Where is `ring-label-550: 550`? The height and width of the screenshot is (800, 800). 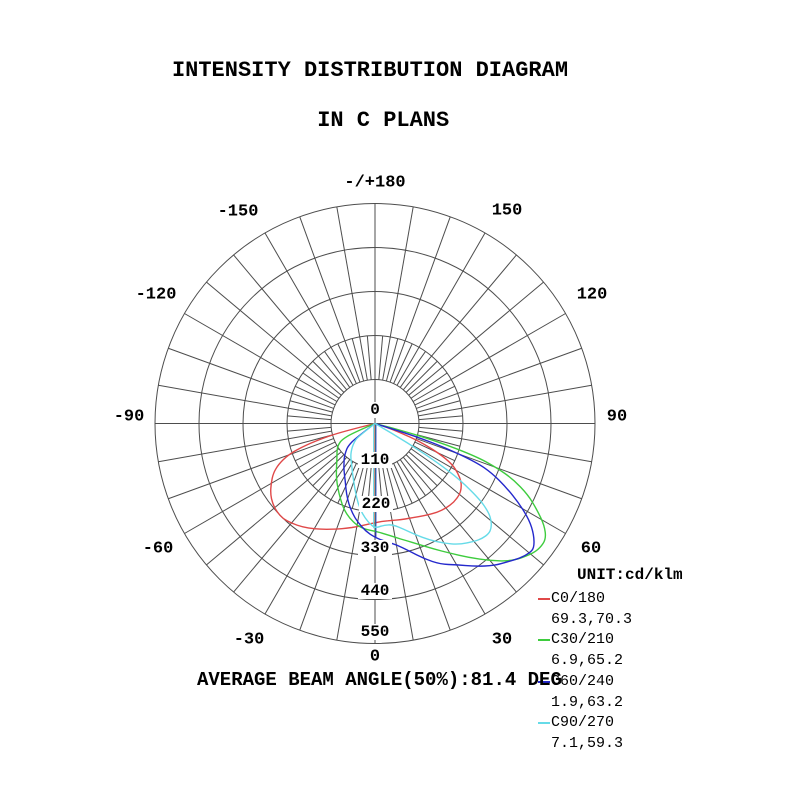 ring-label-550: 550 is located at coordinates (375, 632).